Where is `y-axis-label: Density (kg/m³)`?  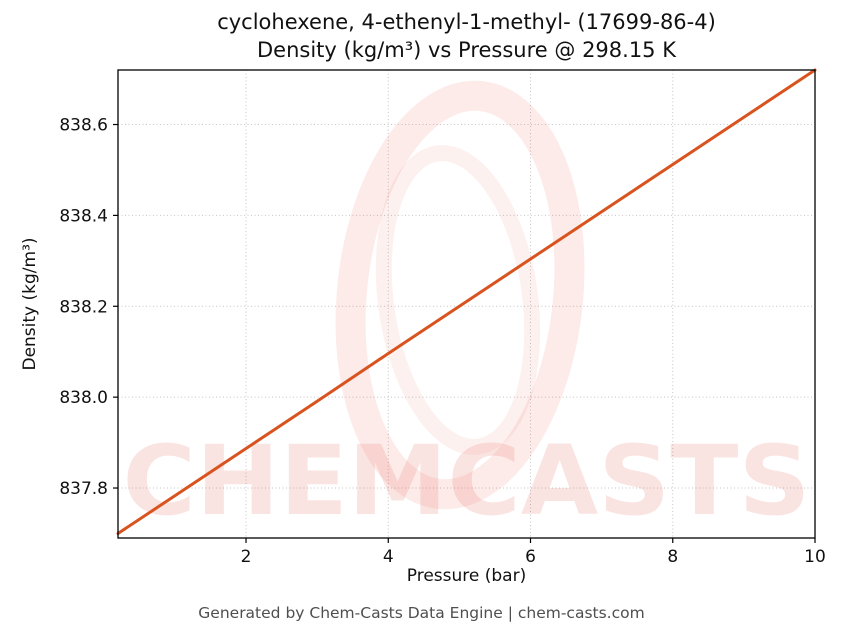
y-axis-label: Density (kg/m³) is located at coordinates (30, 304).